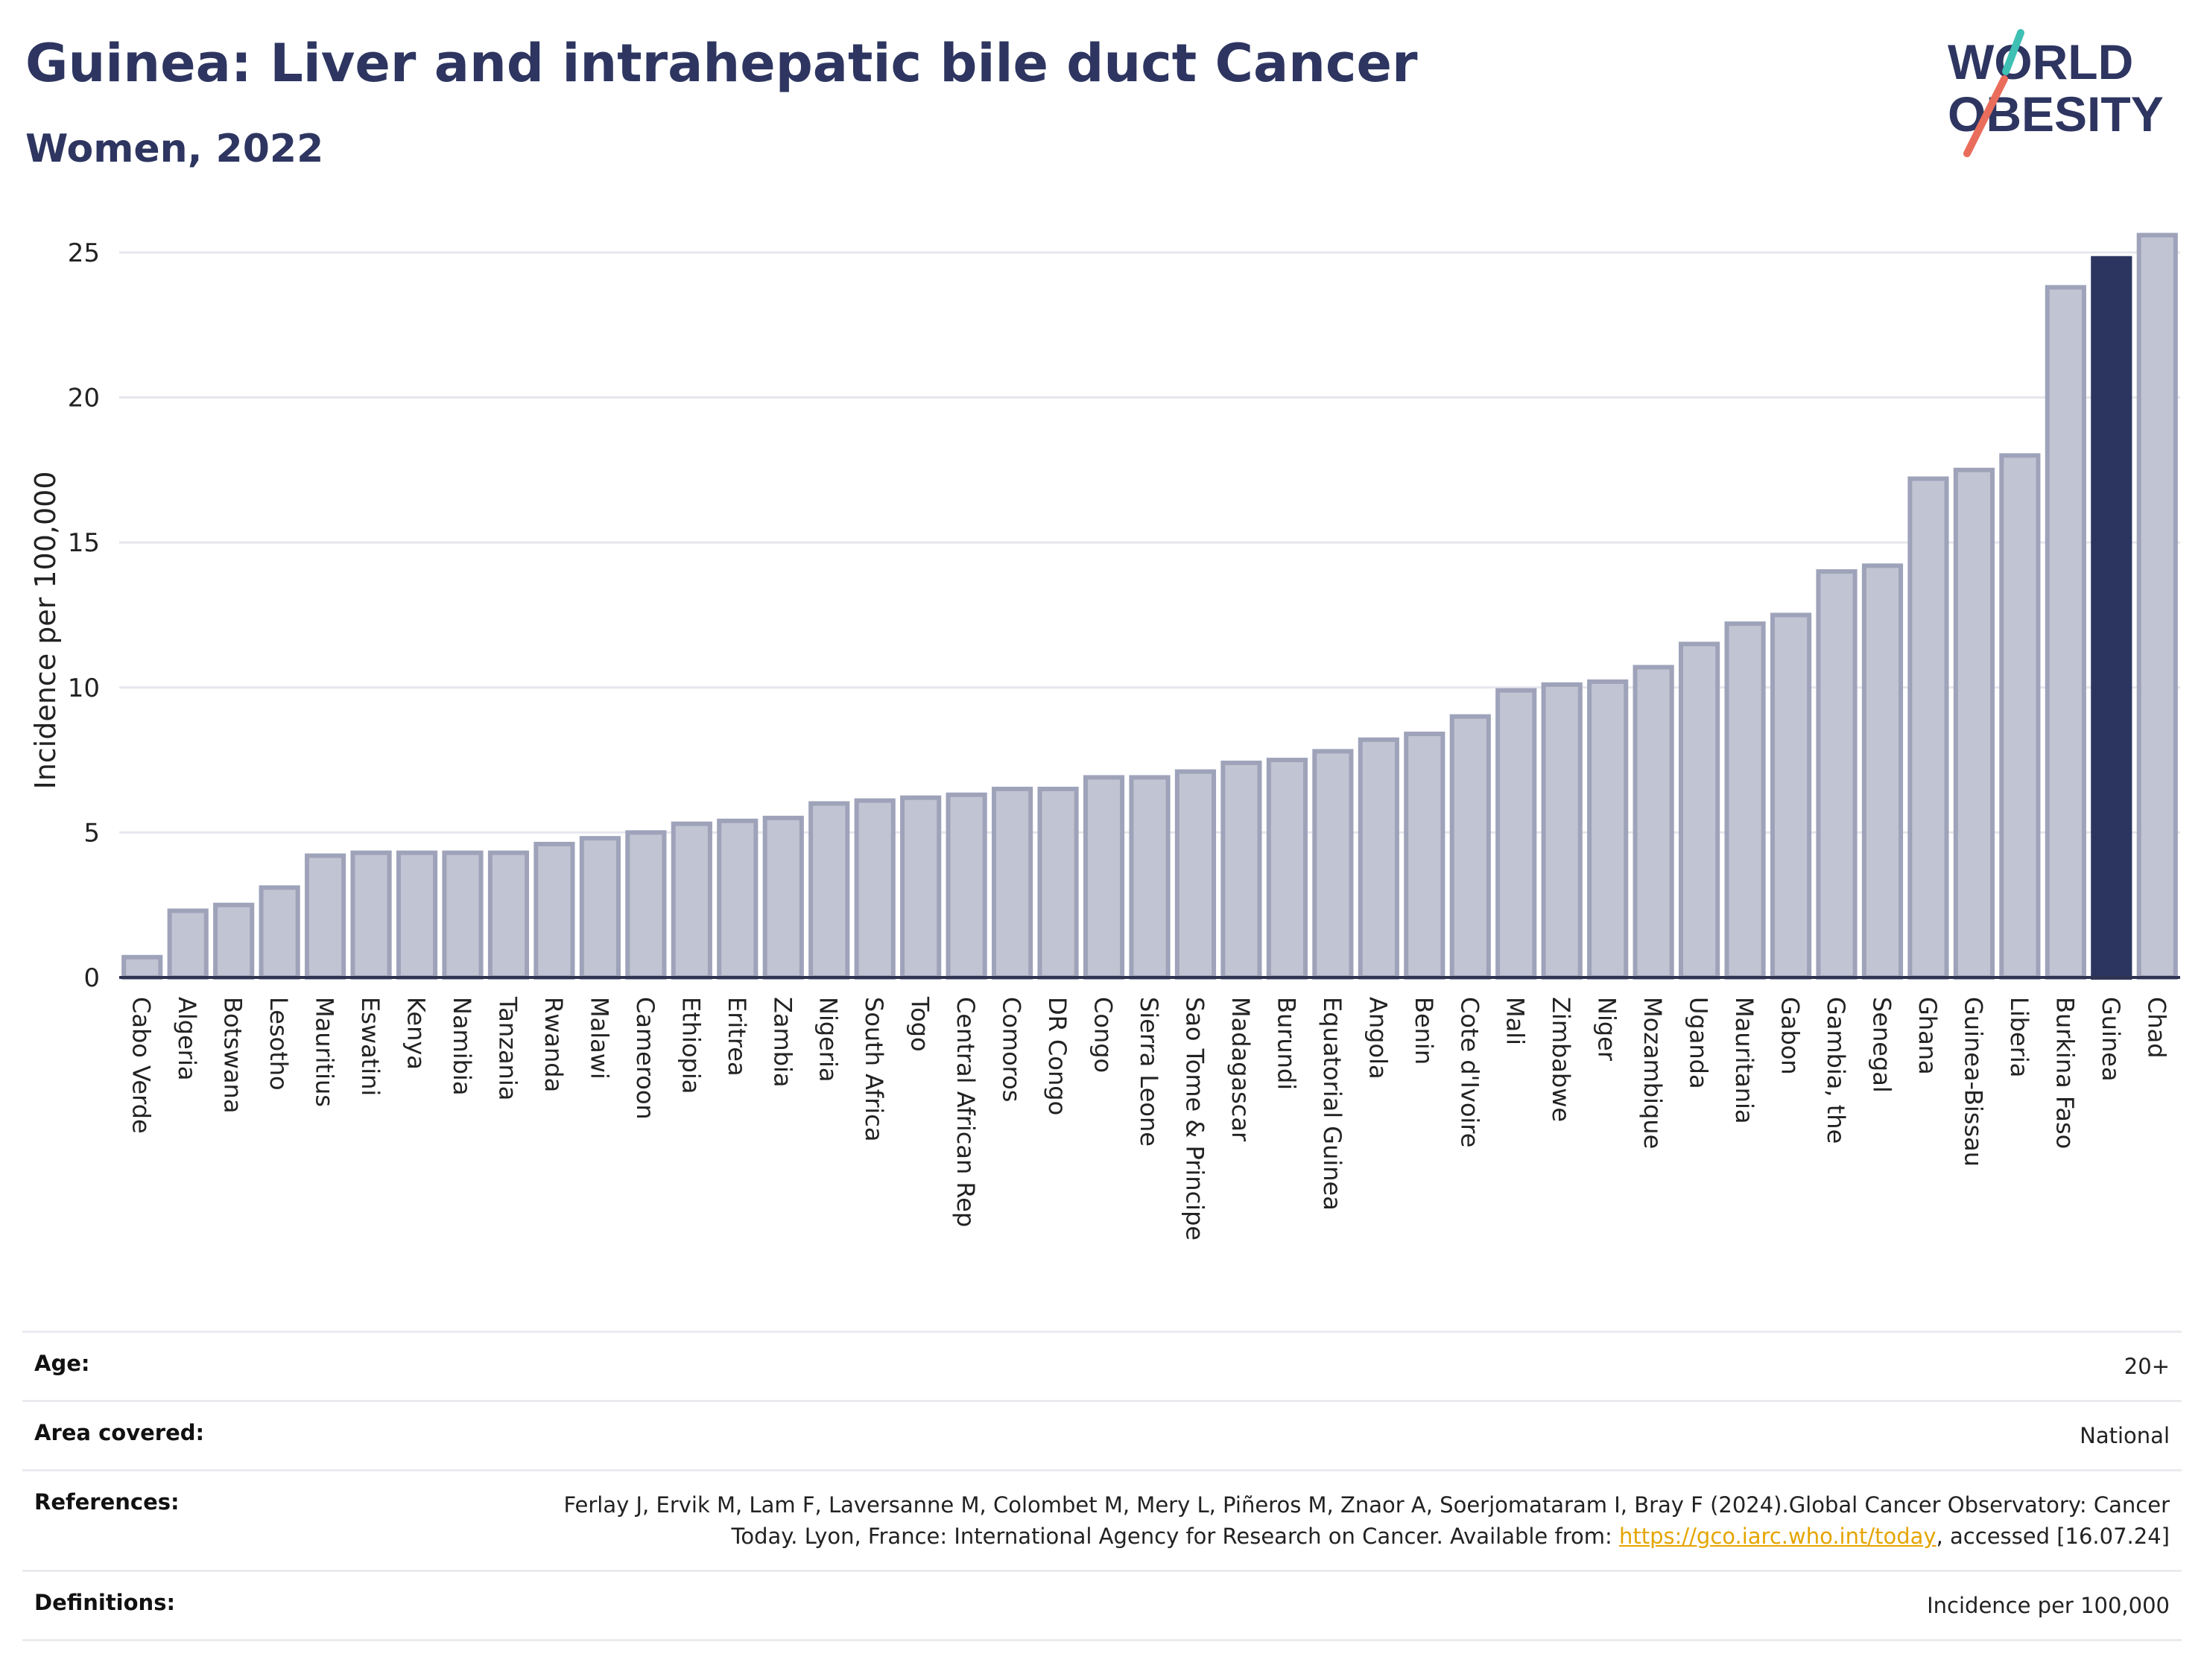  I want to click on x-tick-label: Niger, so click(1607, 1029).